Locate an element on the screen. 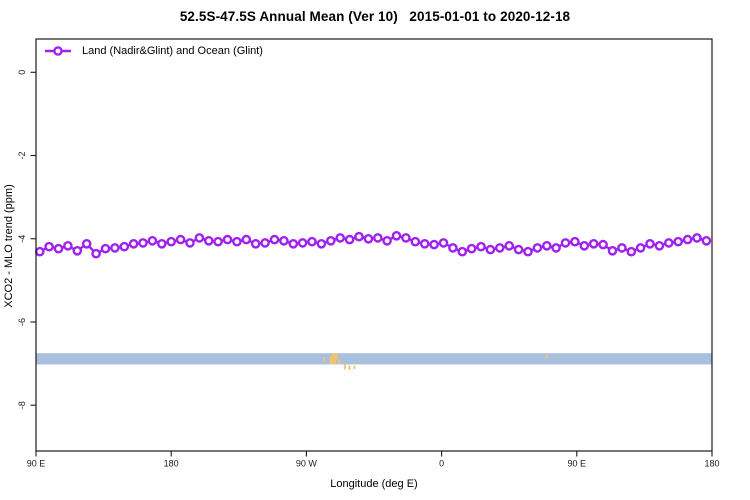  y-tick-label: -8 is located at coordinates (22, 405).